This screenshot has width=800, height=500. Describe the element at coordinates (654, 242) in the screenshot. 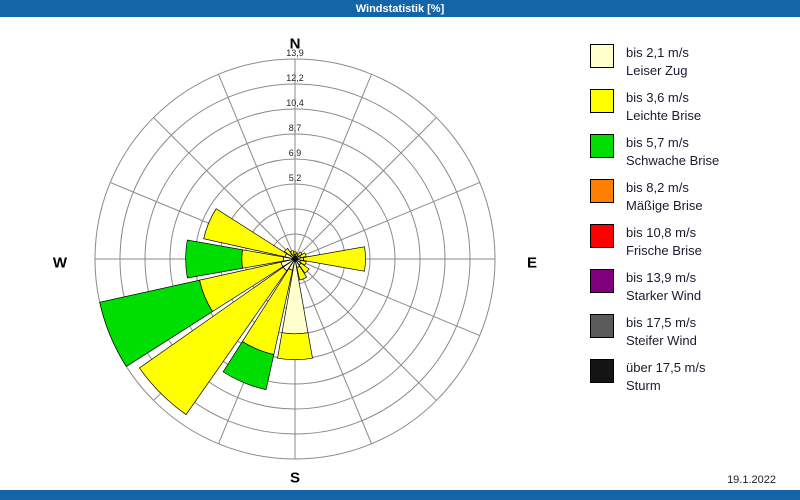

I see `legend-item: bis 10,8 m/s Frische Brise` at that location.